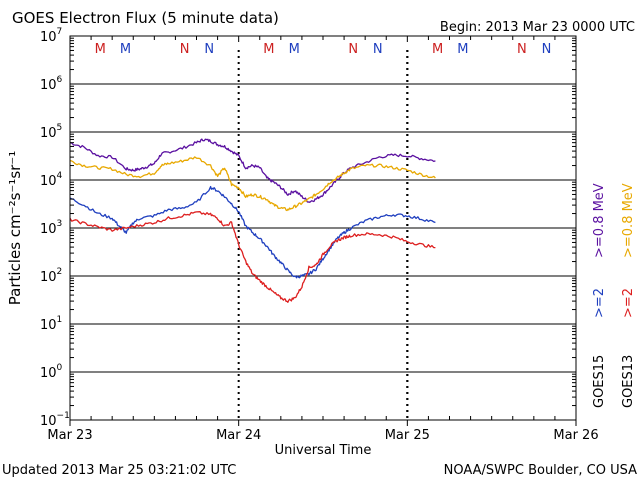  I want to click on y-tick-label: 10², so click(51, 276).